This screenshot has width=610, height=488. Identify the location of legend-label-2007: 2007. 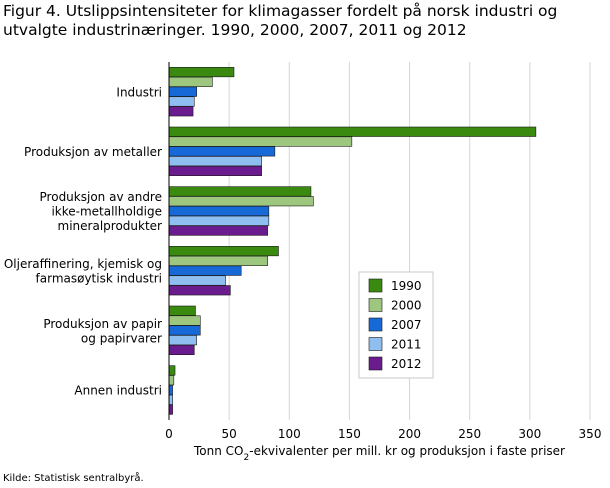
(406, 325).